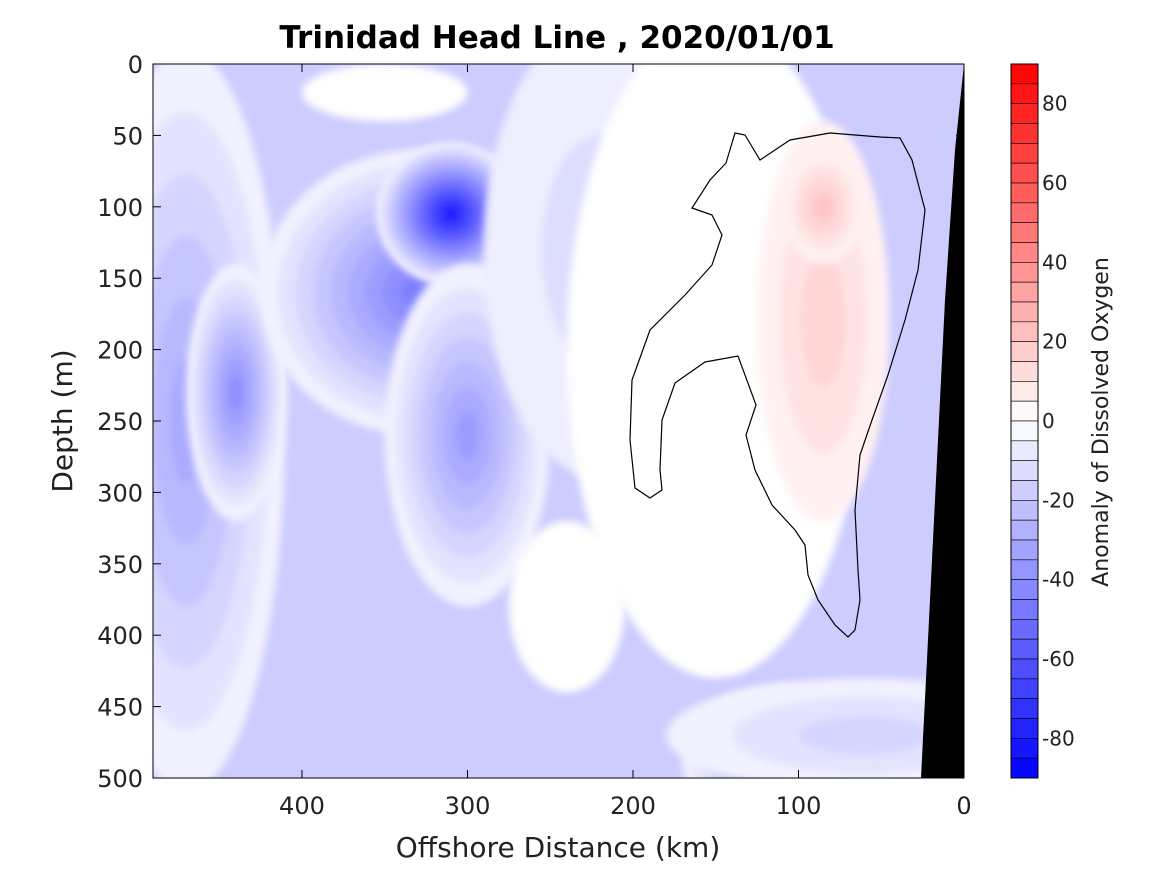 The image size is (1167, 875). I want to click on colorbar-tick-label: -60, so click(1058, 659).